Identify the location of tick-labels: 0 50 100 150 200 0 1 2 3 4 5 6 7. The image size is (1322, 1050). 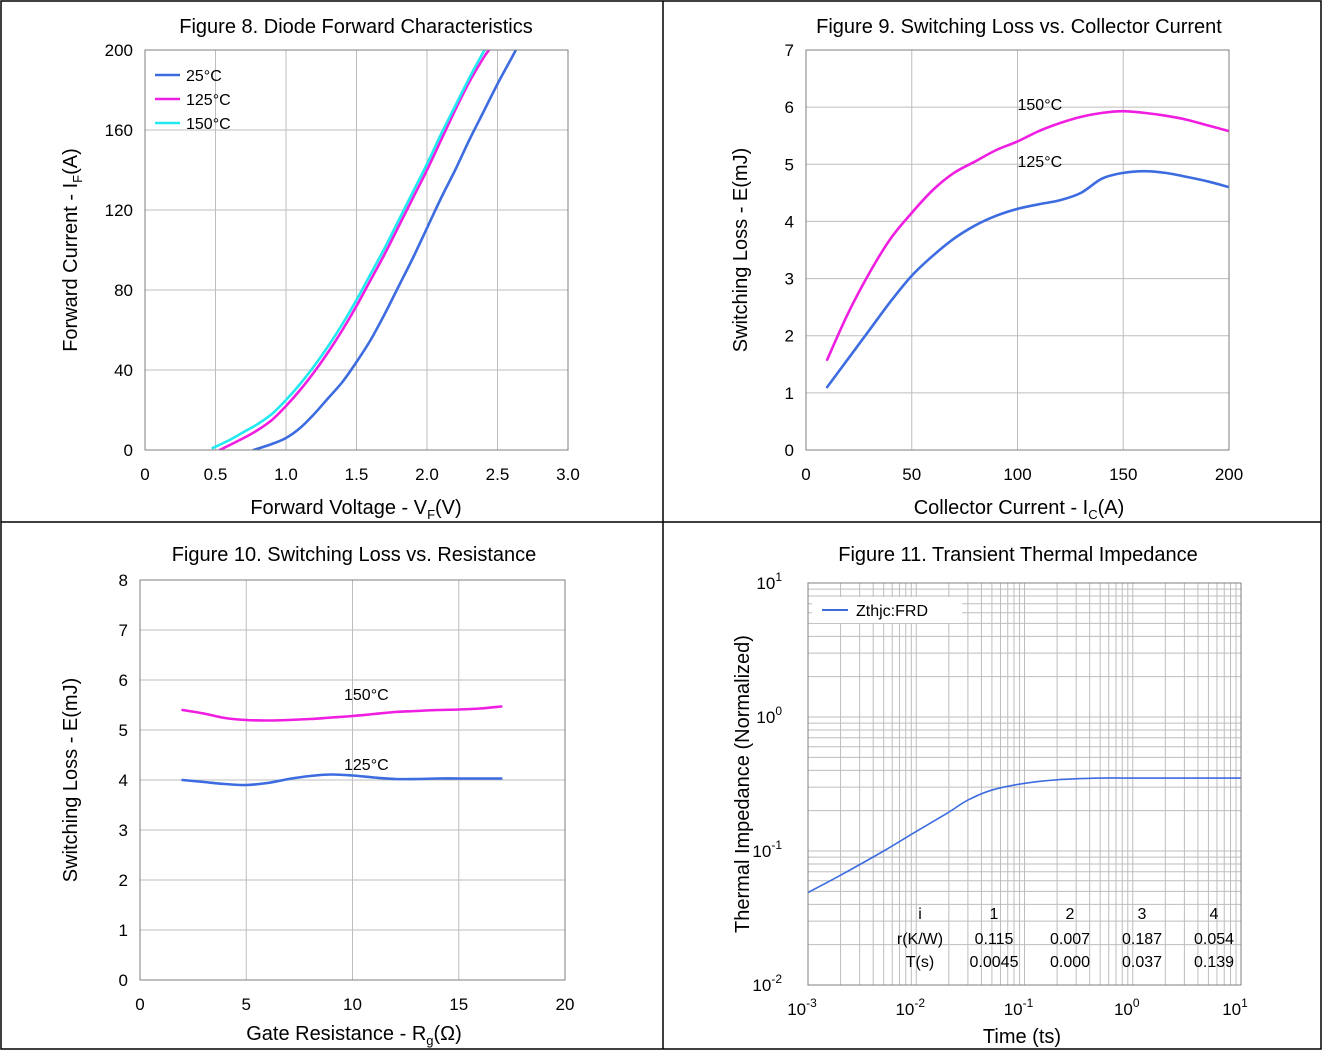
(1014, 262).